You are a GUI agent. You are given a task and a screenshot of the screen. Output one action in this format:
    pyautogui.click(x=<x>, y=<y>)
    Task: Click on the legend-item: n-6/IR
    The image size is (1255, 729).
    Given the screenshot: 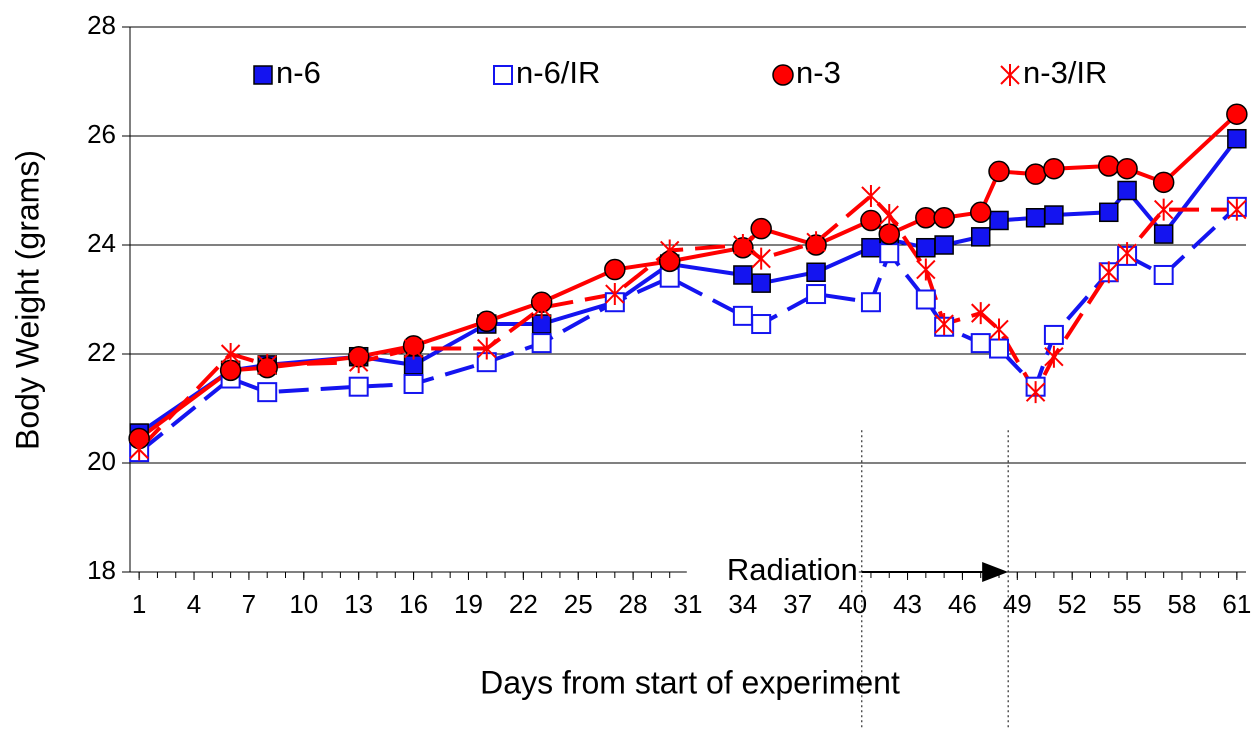 What is the action you would take?
    pyautogui.click(x=546, y=72)
    